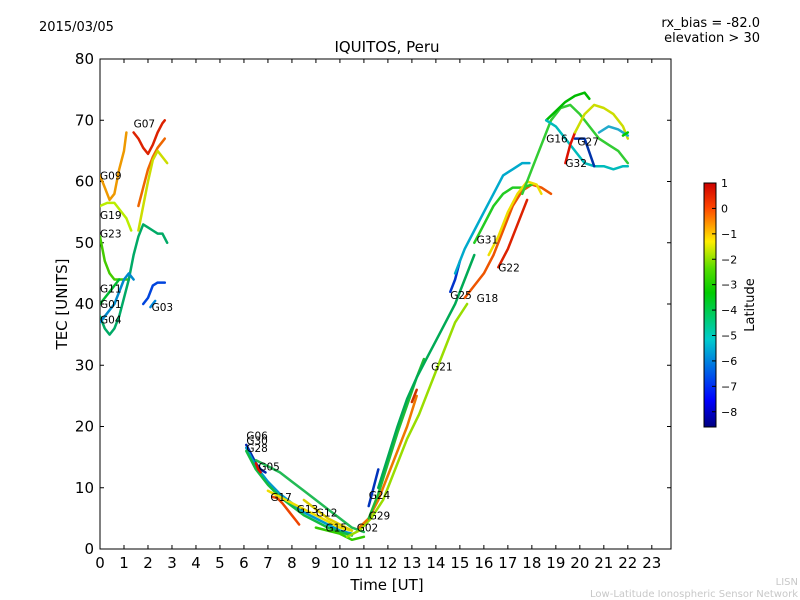 The width and height of the screenshot is (800, 600). Describe the element at coordinates (729, 386) in the screenshot. I see `colorbar-tick-label: −7` at that location.